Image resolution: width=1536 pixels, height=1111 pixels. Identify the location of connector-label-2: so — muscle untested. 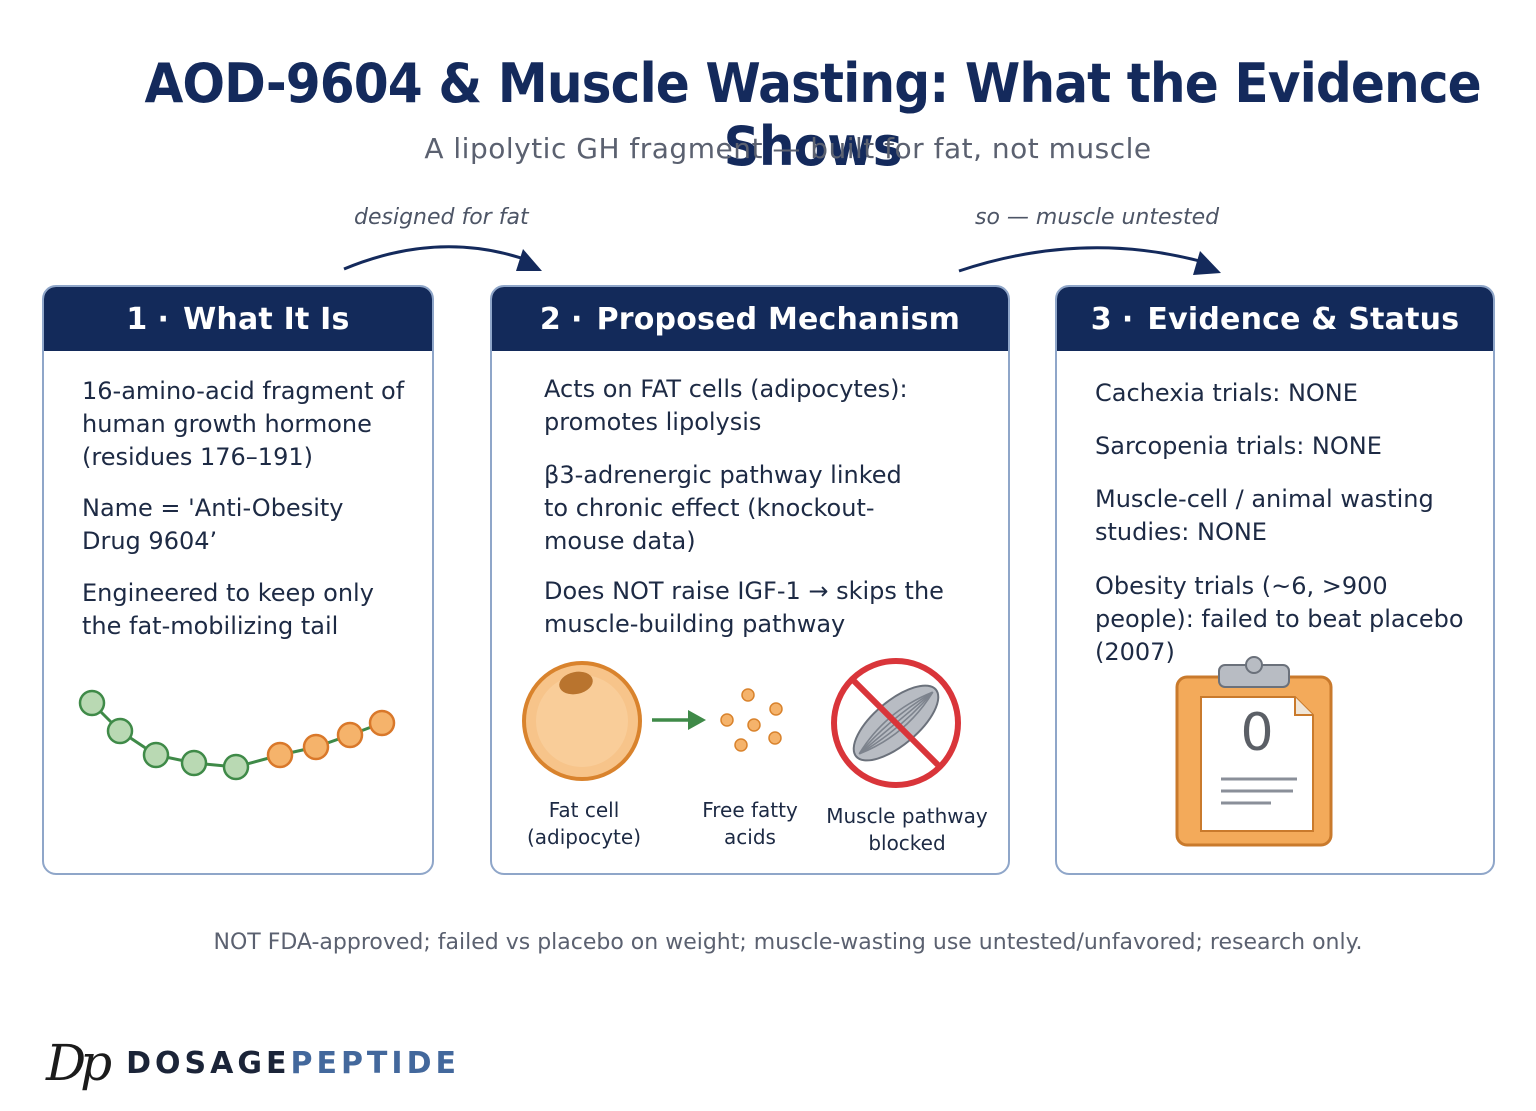
(1097, 217).